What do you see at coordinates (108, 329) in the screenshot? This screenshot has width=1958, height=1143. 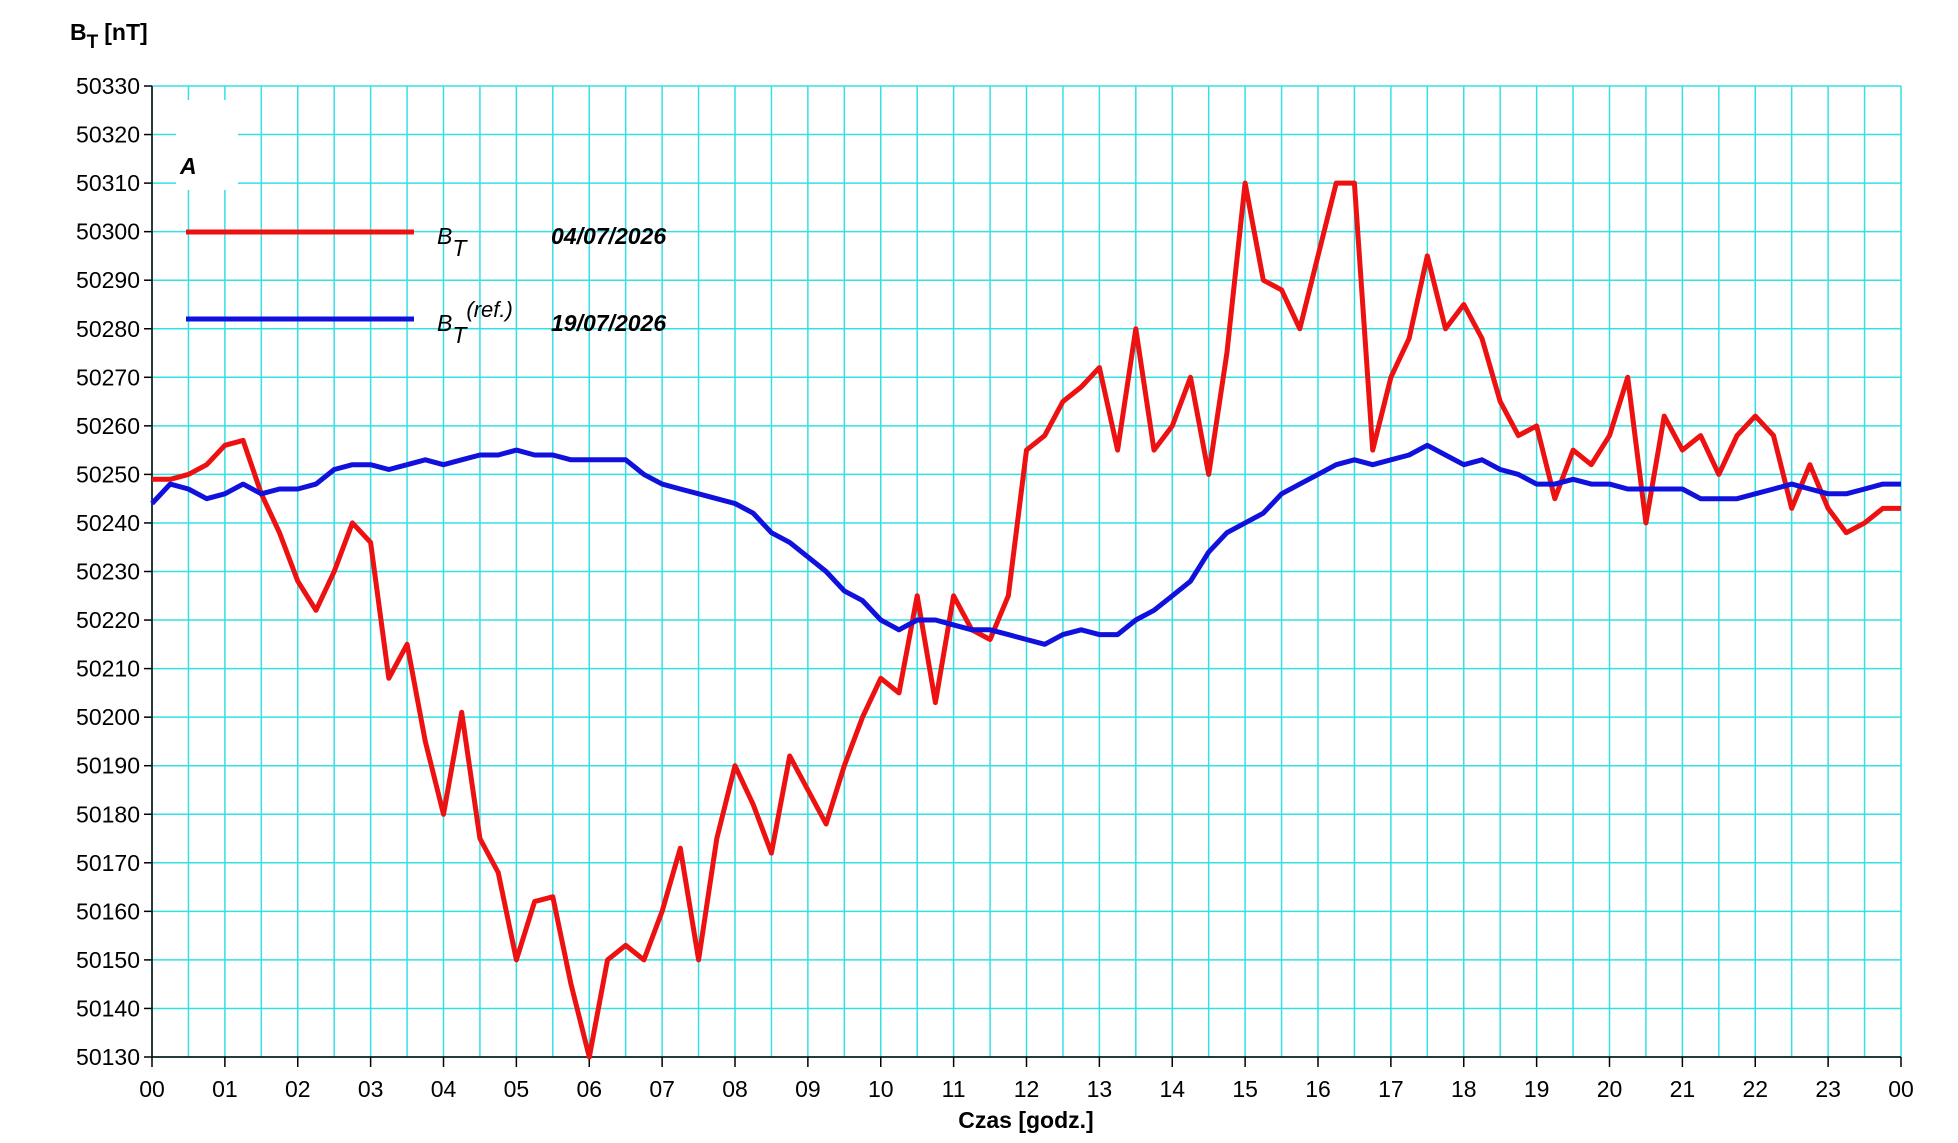 I see `y-tick-label: 50280` at bounding box center [108, 329].